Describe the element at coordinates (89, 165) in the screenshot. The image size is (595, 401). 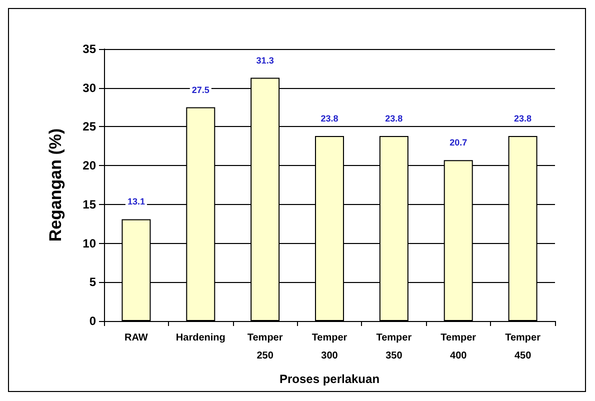
I see `y-tick-label: 20` at that location.